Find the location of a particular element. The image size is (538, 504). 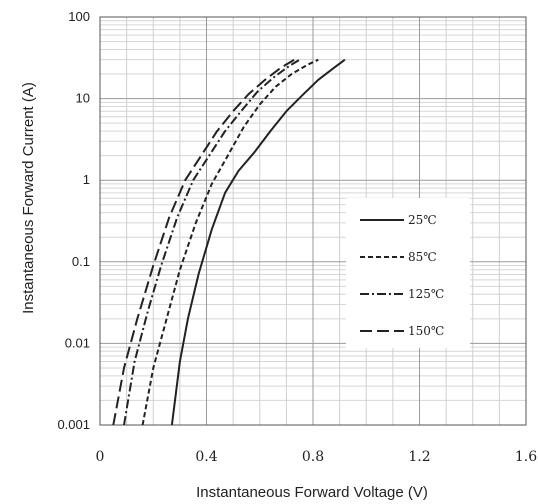

y-tick-label: 0.001 is located at coordinates (73, 424).